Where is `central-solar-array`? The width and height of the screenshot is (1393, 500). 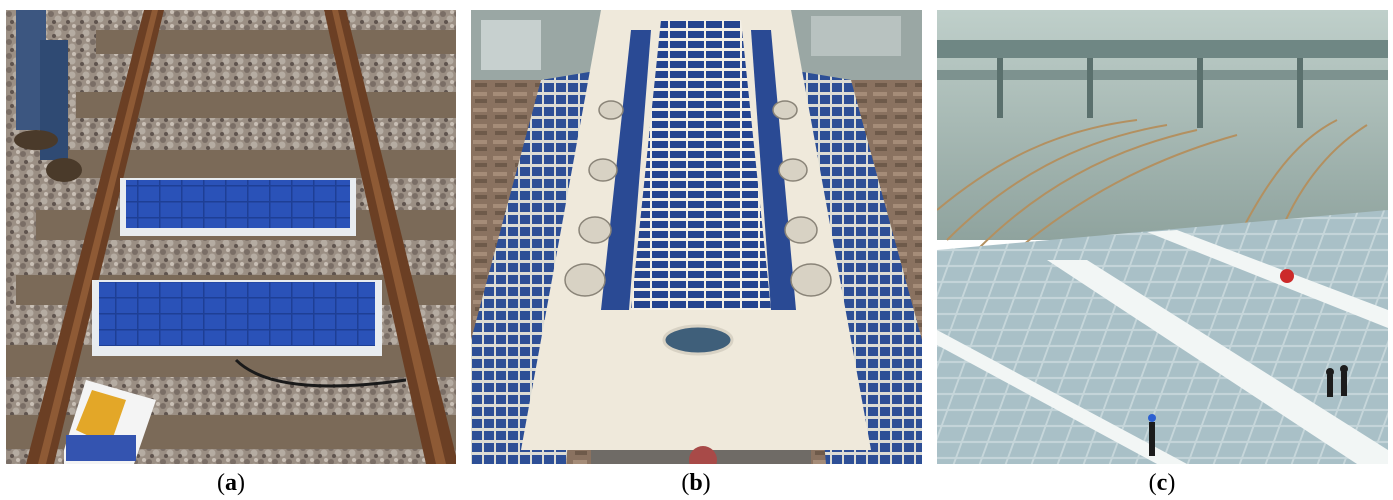 central-solar-array is located at coordinates (701, 165).